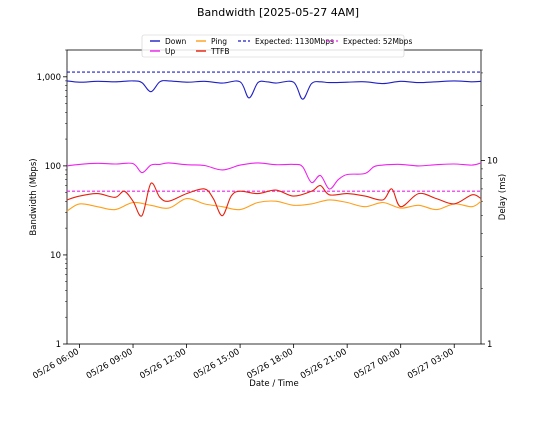 This screenshot has width=536, height=429. I want to click on y-axis-right-label: Delay (ms), so click(503, 197).